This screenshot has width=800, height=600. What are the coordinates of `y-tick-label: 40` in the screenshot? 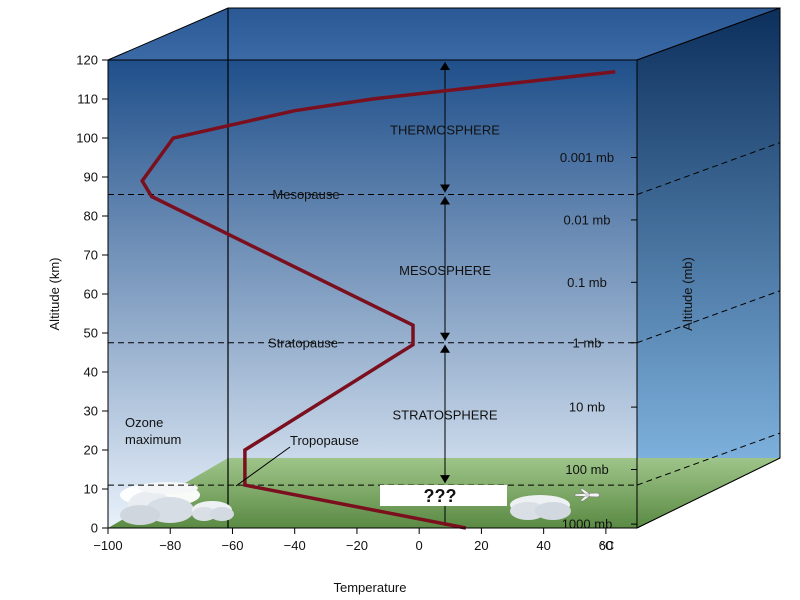 It's located at (91, 372).